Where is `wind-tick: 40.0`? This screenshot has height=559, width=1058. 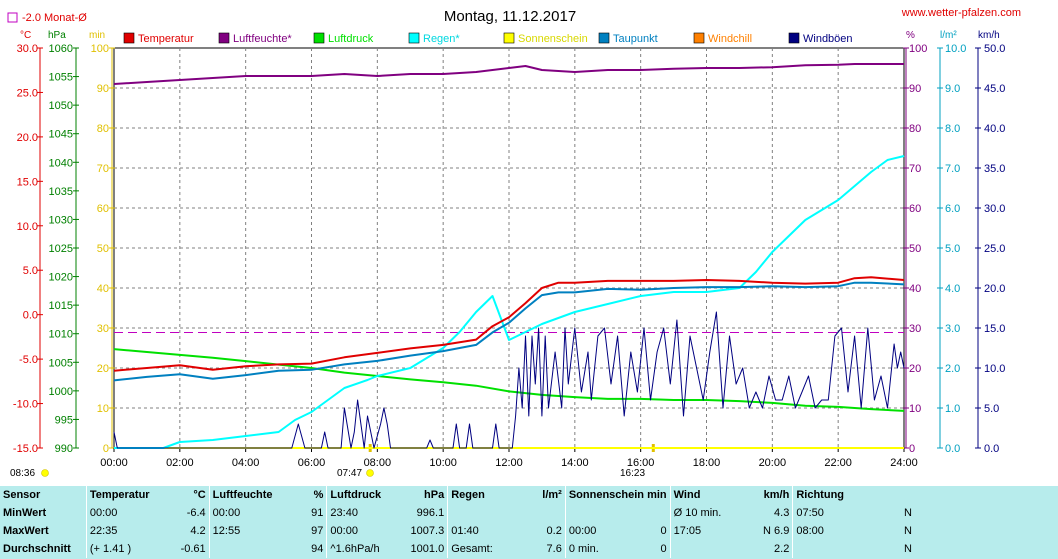 wind-tick: 40.0 is located at coordinates (994, 129).